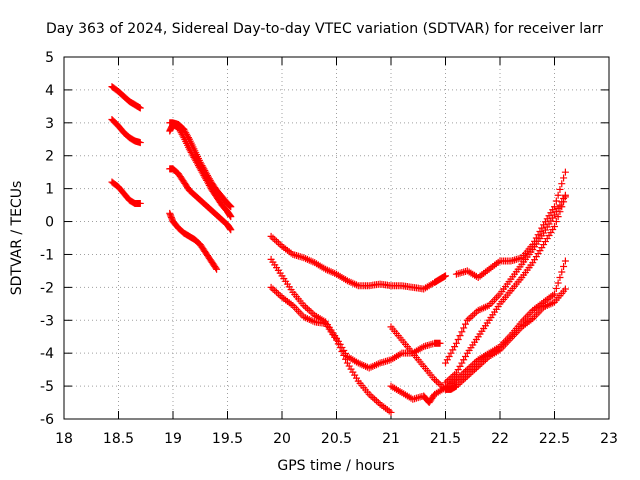 This screenshot has height=480, width=640. Describe the element at coordinates (358, 262) in the screenshot. I see `series-s8` at that location.